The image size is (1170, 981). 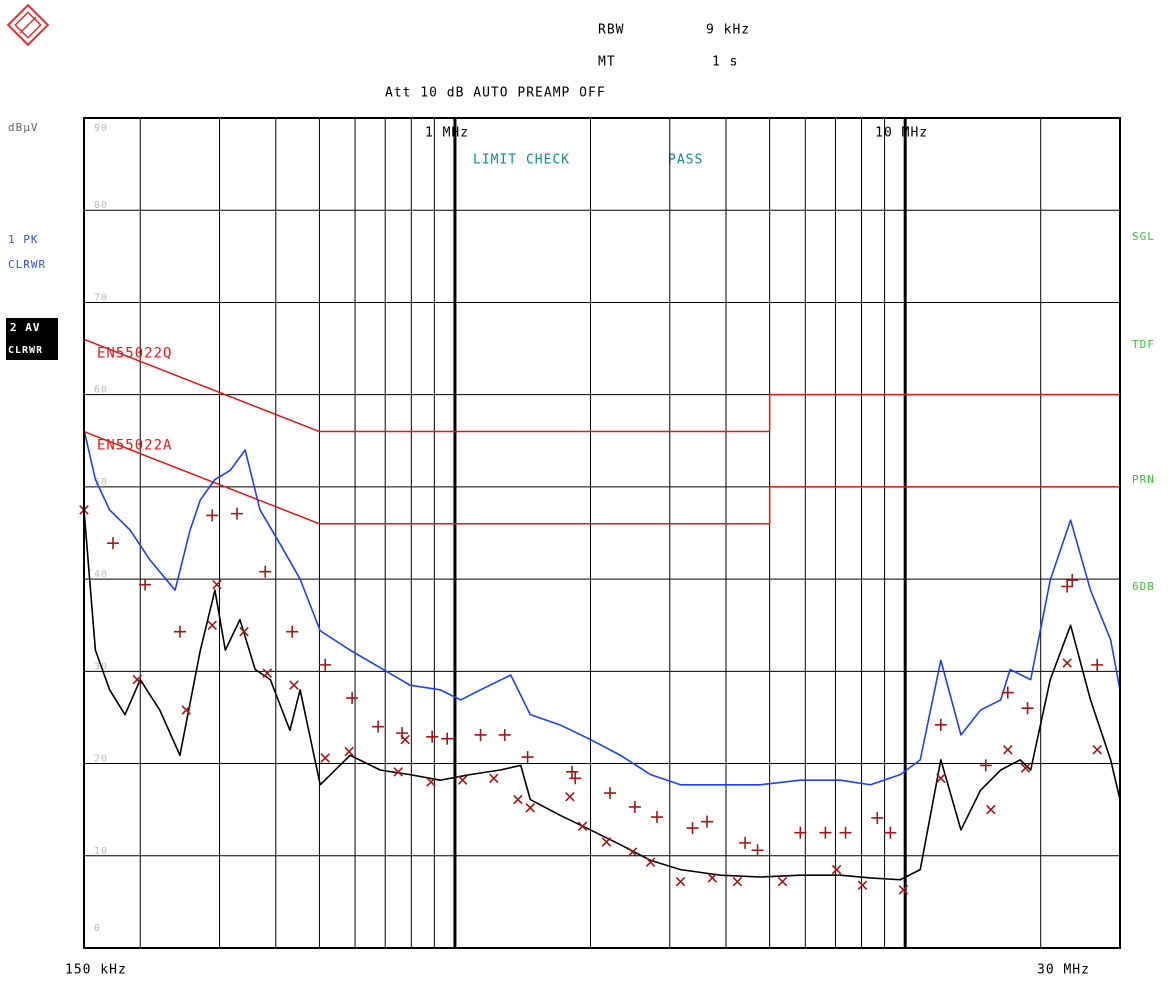 I want to click on x-tick-label: 1 MHz, so click(x=447, y=133).